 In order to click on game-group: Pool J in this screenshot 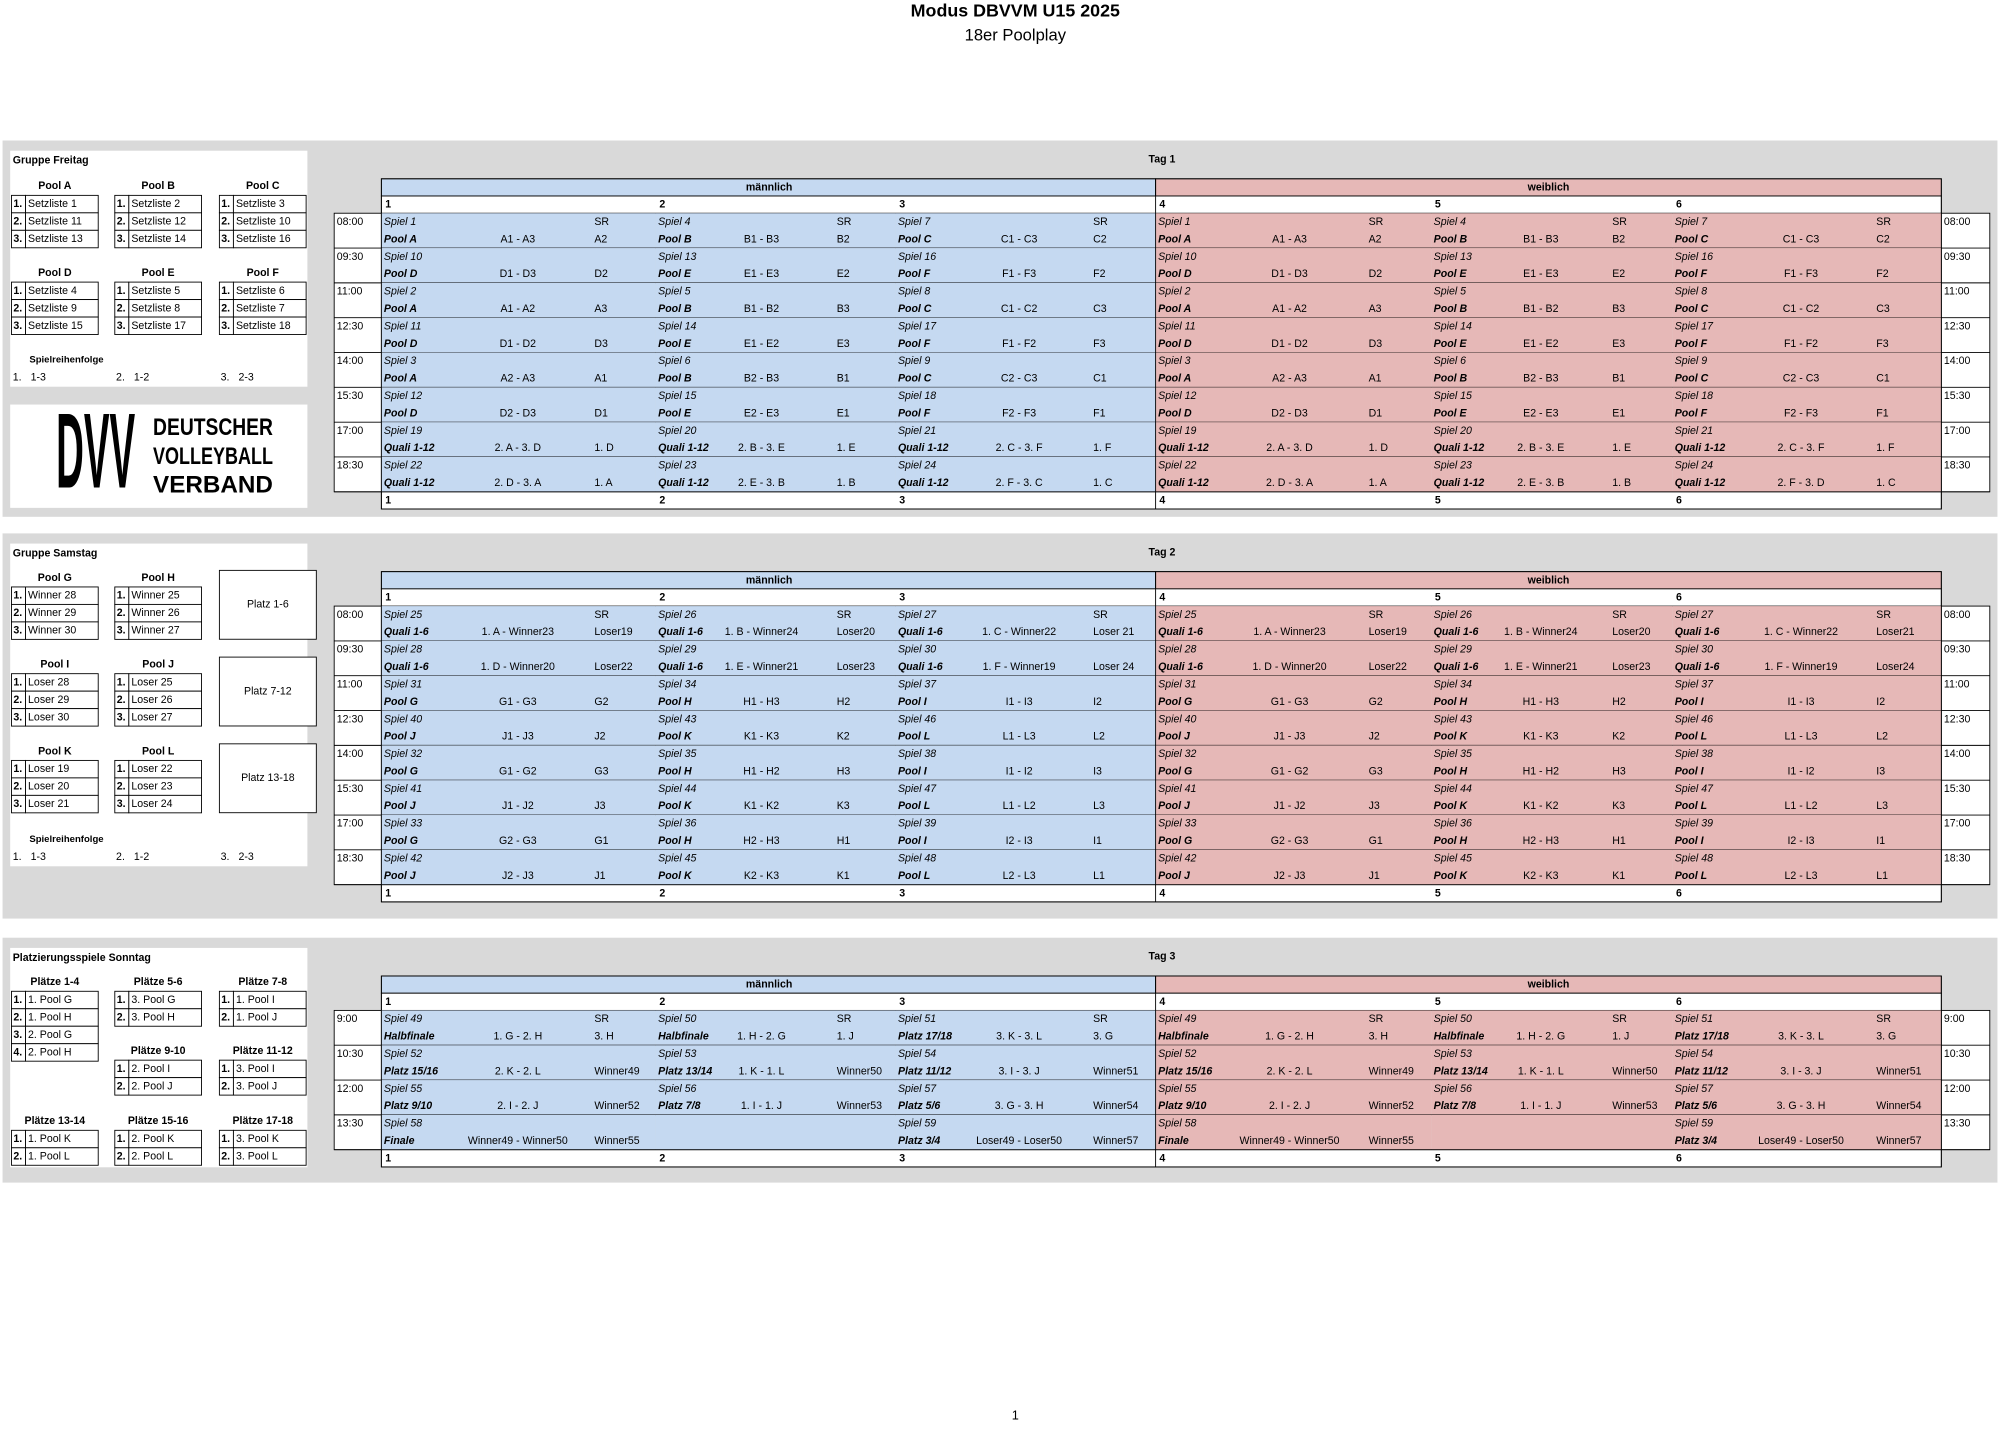, I will do `click(400, 876)`.